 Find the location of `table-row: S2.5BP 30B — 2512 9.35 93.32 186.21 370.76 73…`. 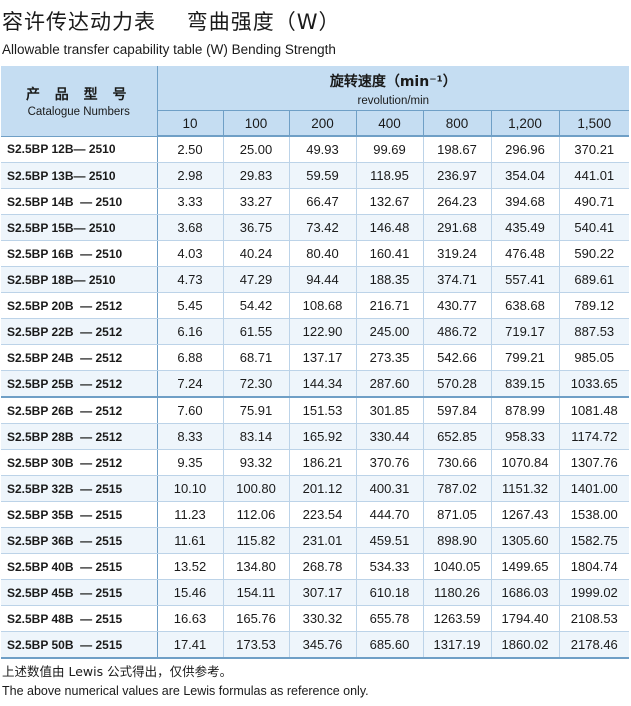

table-row: S2.5BP 30B — 2512 9.35 93.32 186.21 370.76 73… is located at coordinates (315, 462).